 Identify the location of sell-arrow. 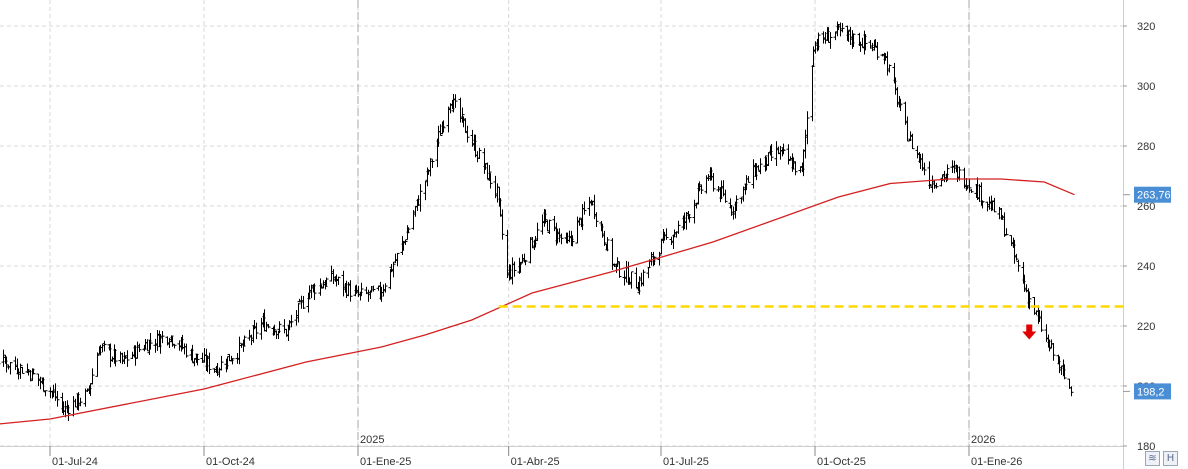
(1029, 332).